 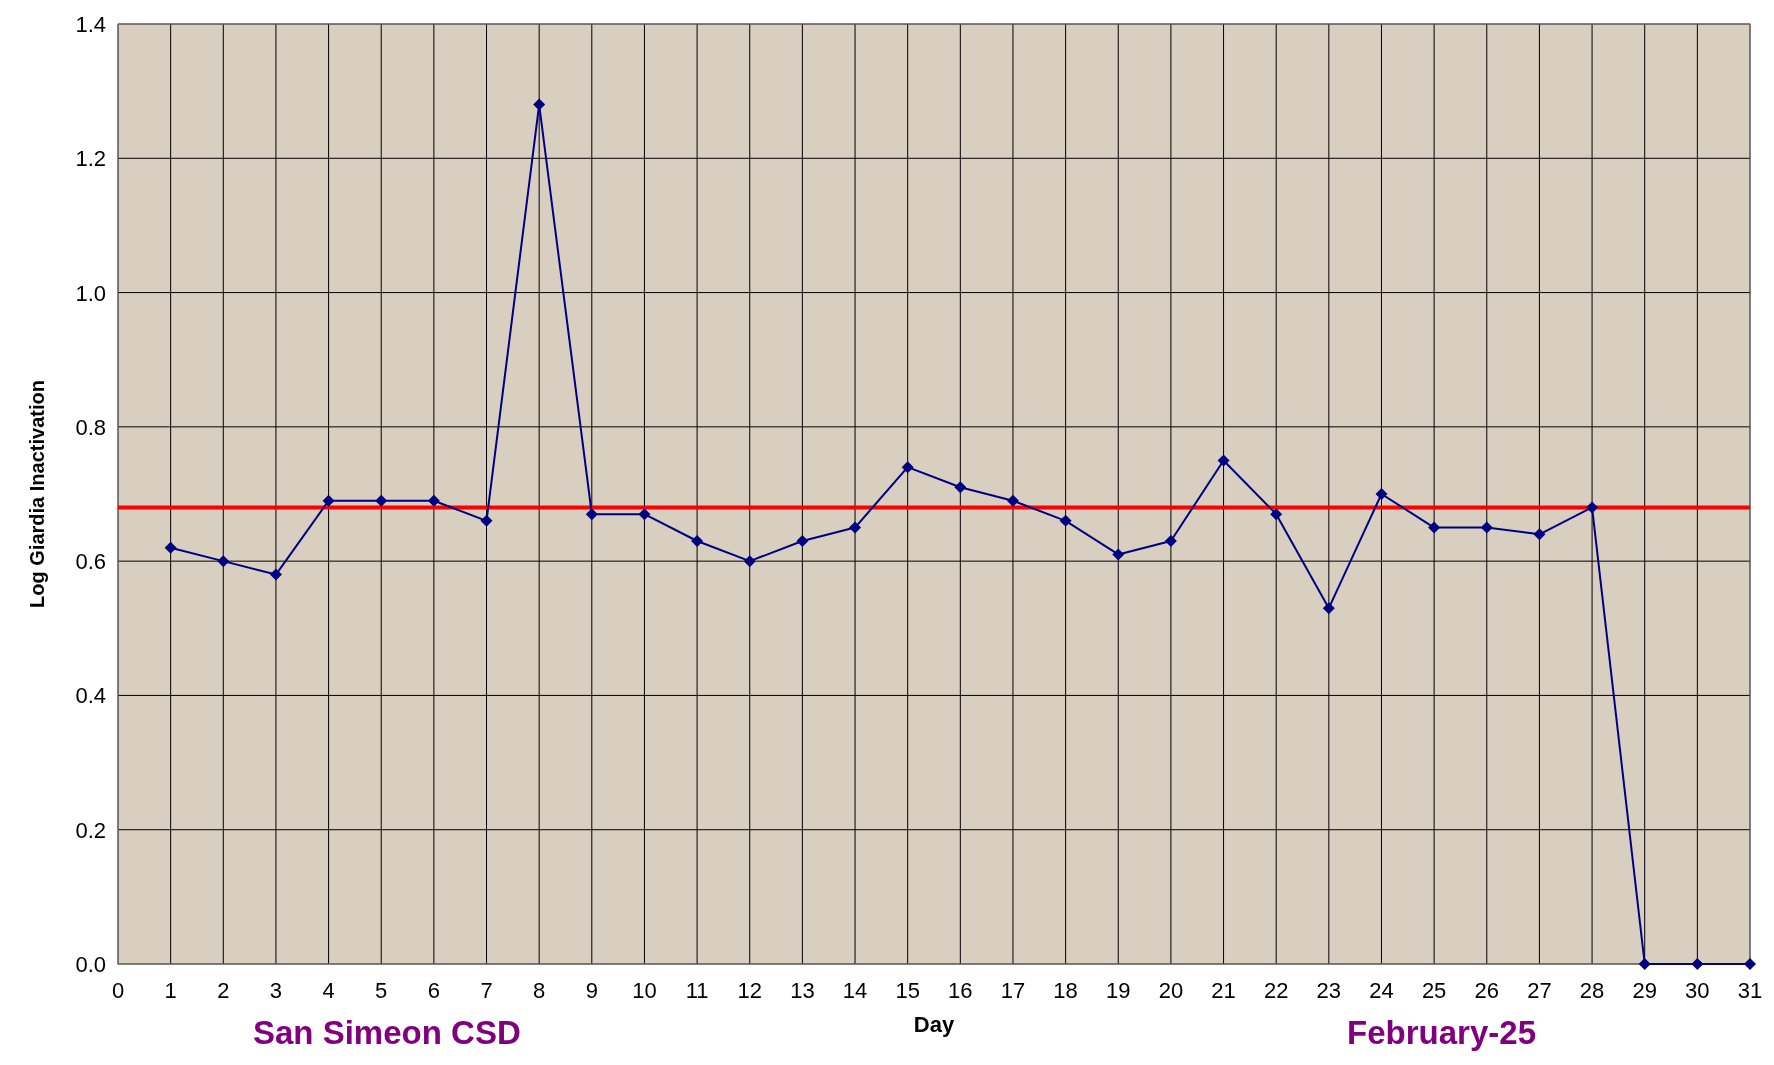 I want to click on x-tick-label: 27, so click(x=1539, y=990).